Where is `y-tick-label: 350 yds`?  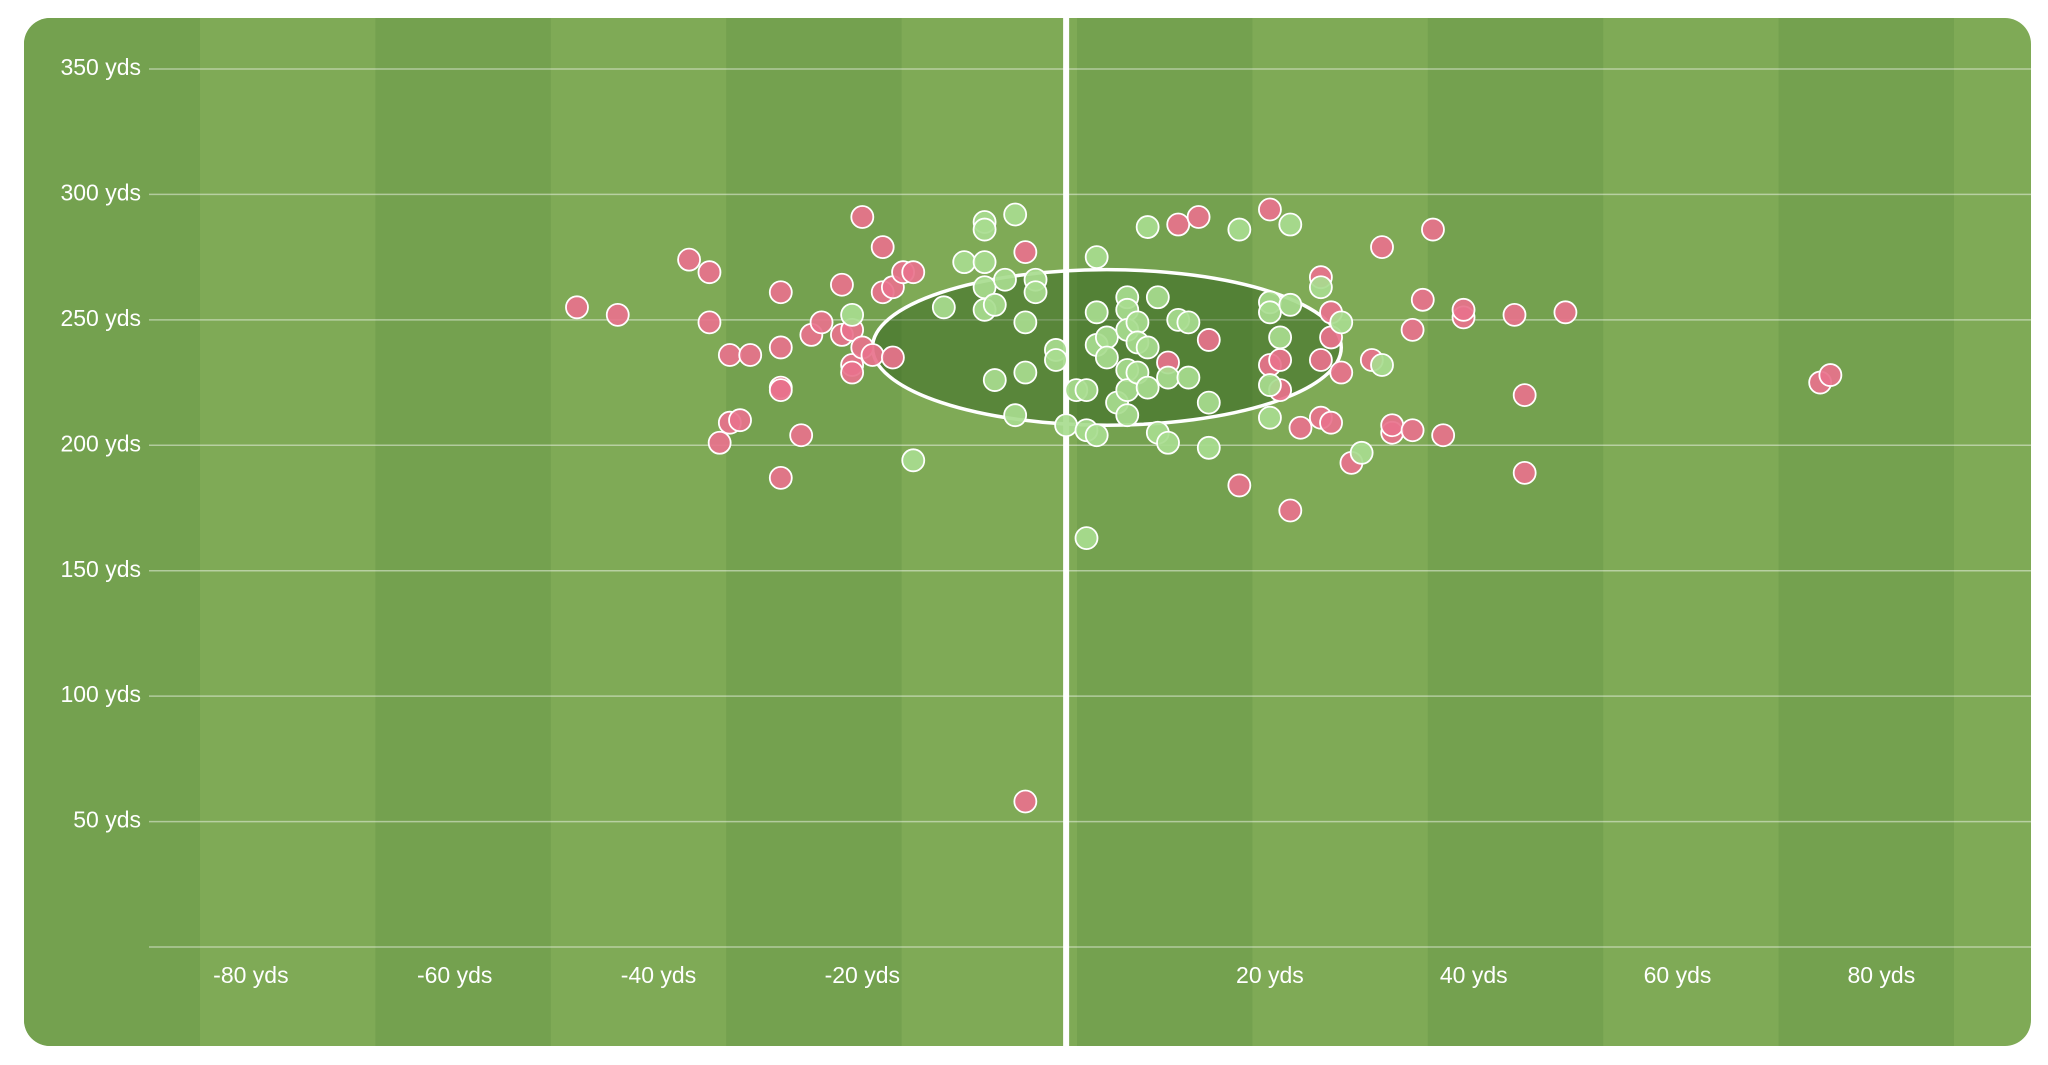
y-tick-label: 350 yds is located at coordinates (100, 67).